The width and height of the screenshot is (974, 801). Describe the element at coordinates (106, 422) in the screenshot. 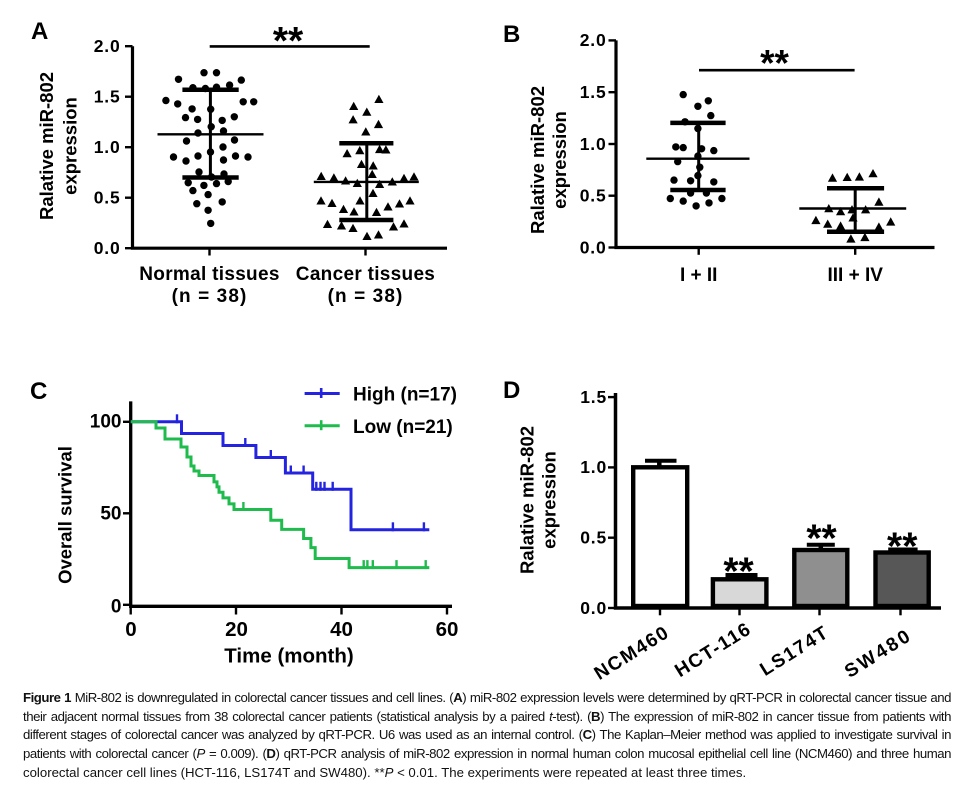

I see `svg-text: 100` at that location.